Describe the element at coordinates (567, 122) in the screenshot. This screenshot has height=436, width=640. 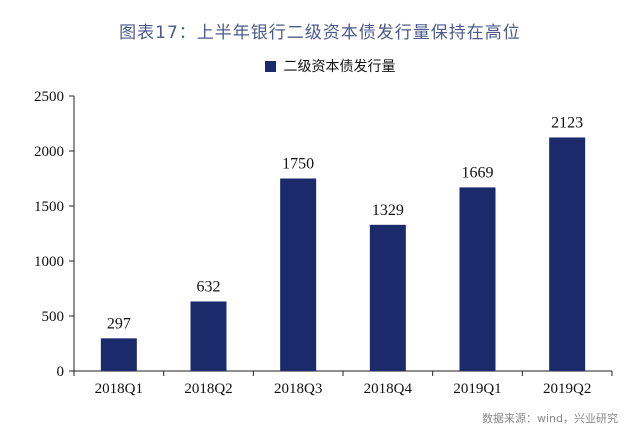
I see `data-label: 2123` at that location.